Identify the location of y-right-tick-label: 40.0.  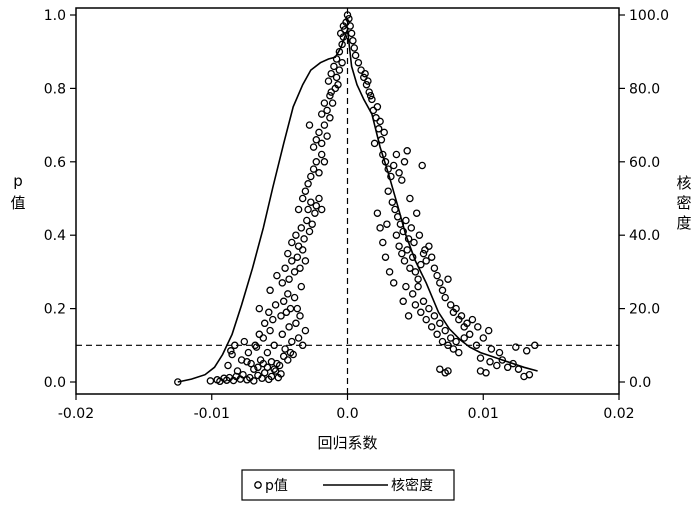
(644, 236).